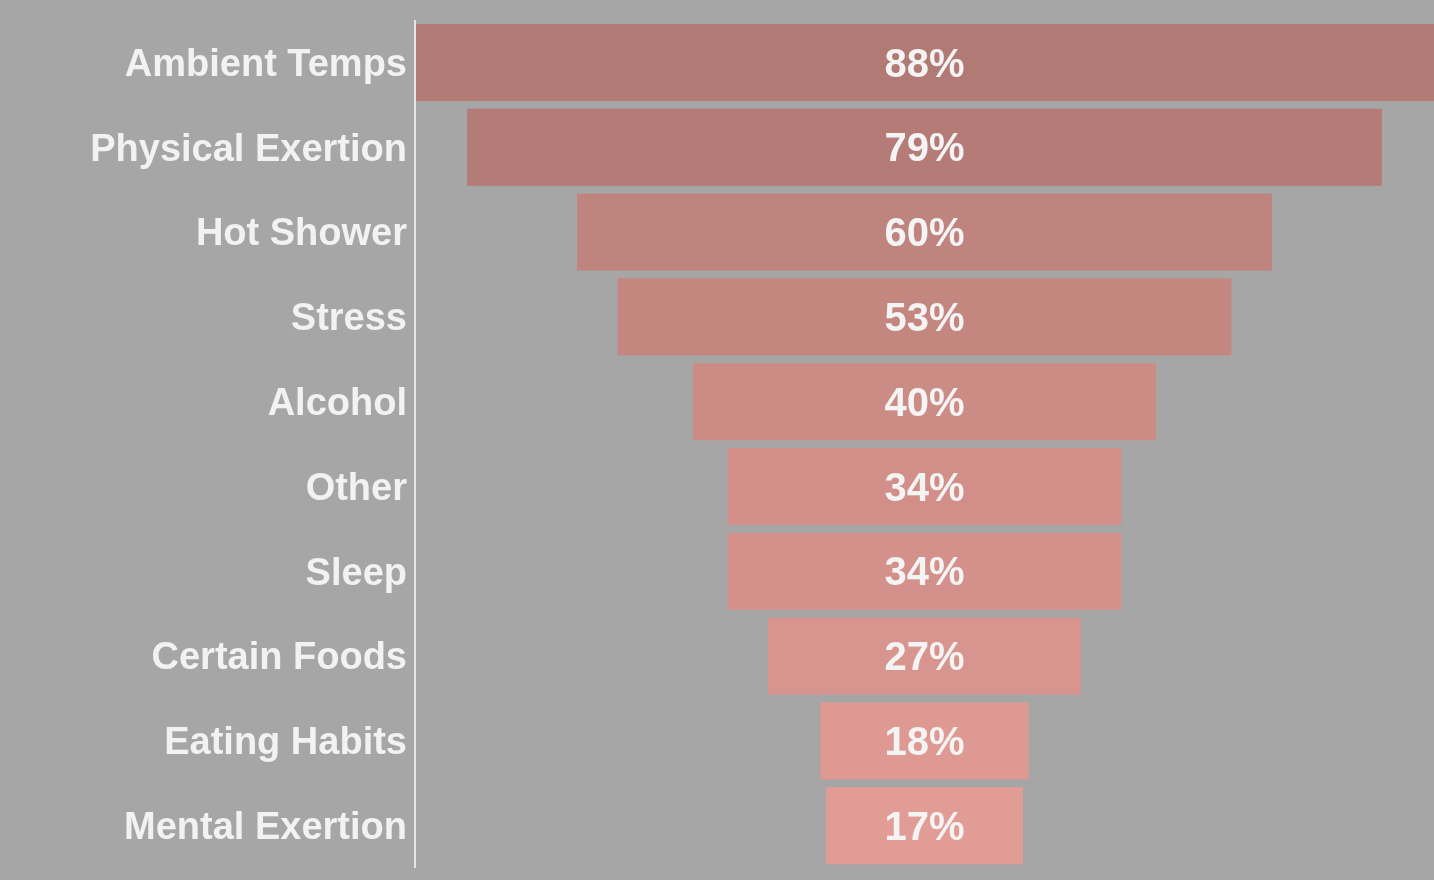 This screenshot has height=880, width=1434. Describe the element at coordinates (924, 401) in the screenshot. I see `data-label: 40%` at that location.